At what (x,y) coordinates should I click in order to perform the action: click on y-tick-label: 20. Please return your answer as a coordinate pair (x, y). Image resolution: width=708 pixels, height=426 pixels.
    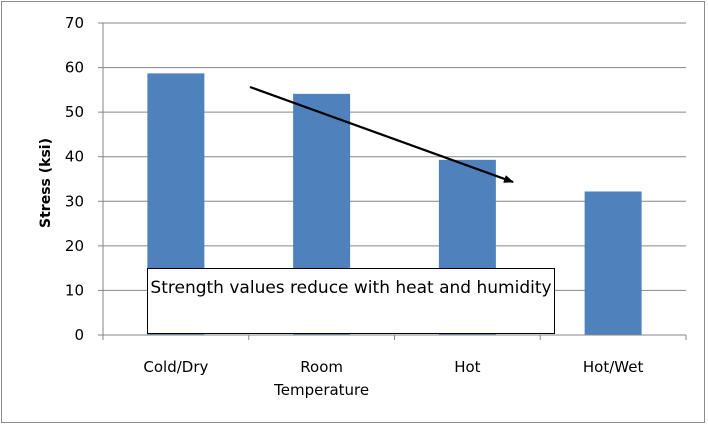
    Looking at the image, I should click on (74, 246).